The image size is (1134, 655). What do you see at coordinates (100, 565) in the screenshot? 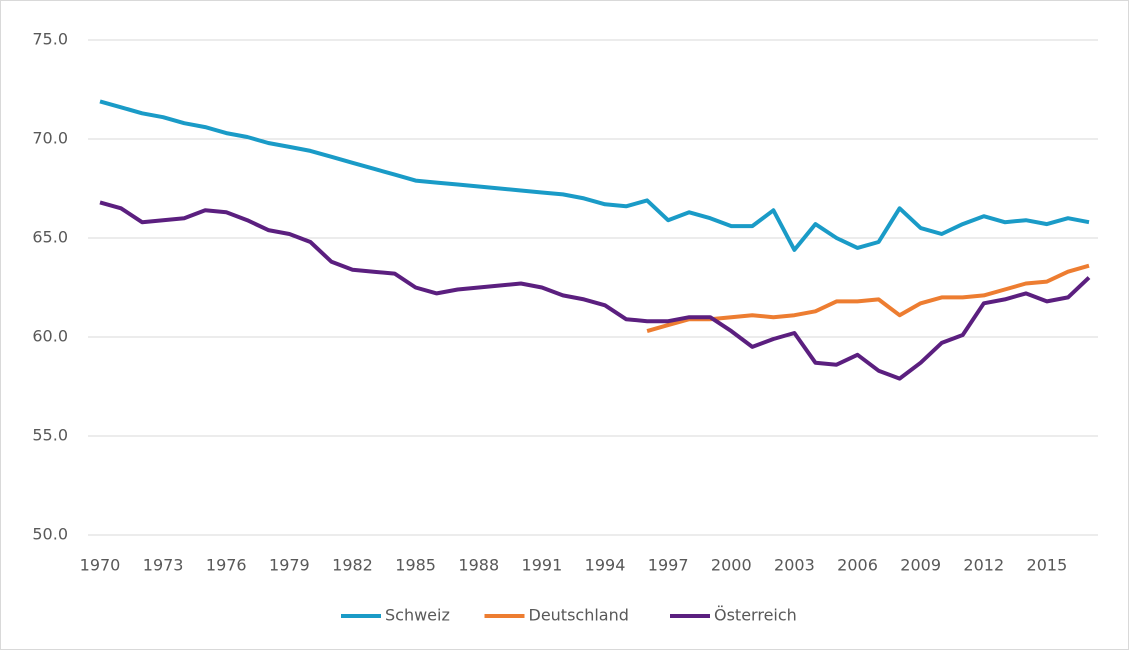
I see `x-tick-label: 1970` at bounding box center [100, 565].